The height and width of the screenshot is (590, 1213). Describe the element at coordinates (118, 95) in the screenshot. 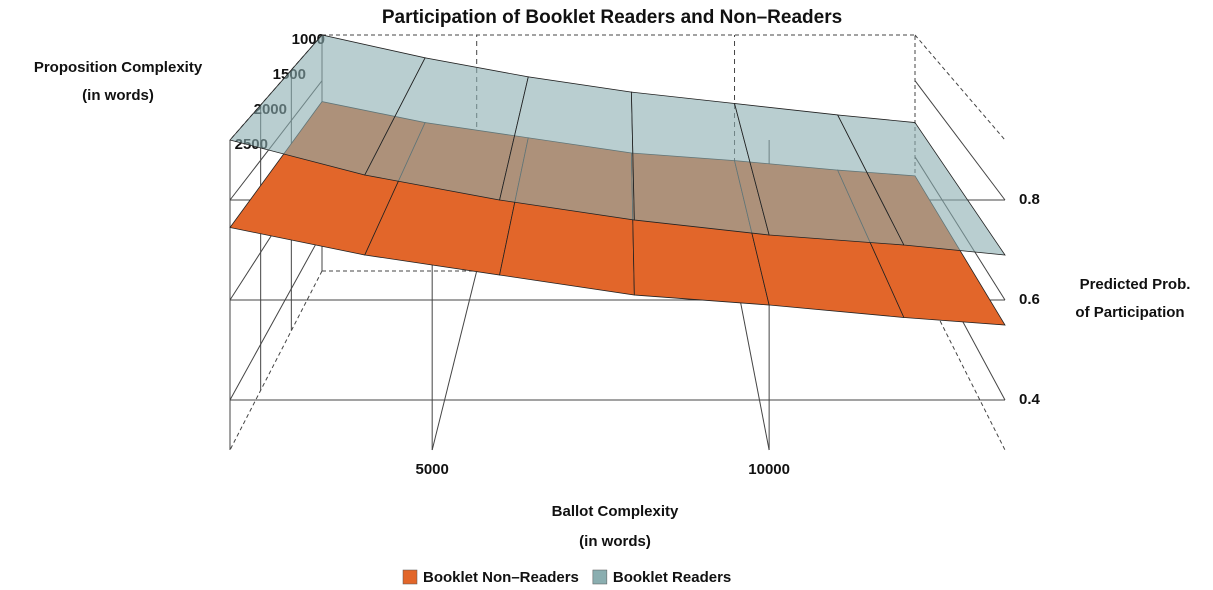

I see `y-axis-label: (in words)` at that location.